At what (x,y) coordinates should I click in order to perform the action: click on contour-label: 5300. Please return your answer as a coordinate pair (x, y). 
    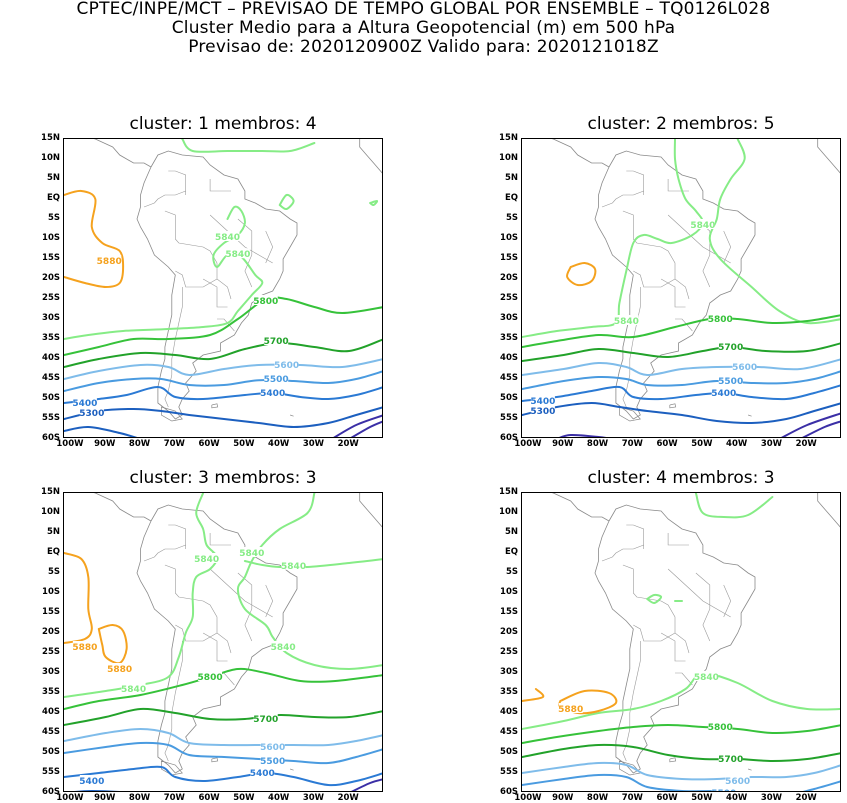
    Looking at the image, I should click on (91, 414).